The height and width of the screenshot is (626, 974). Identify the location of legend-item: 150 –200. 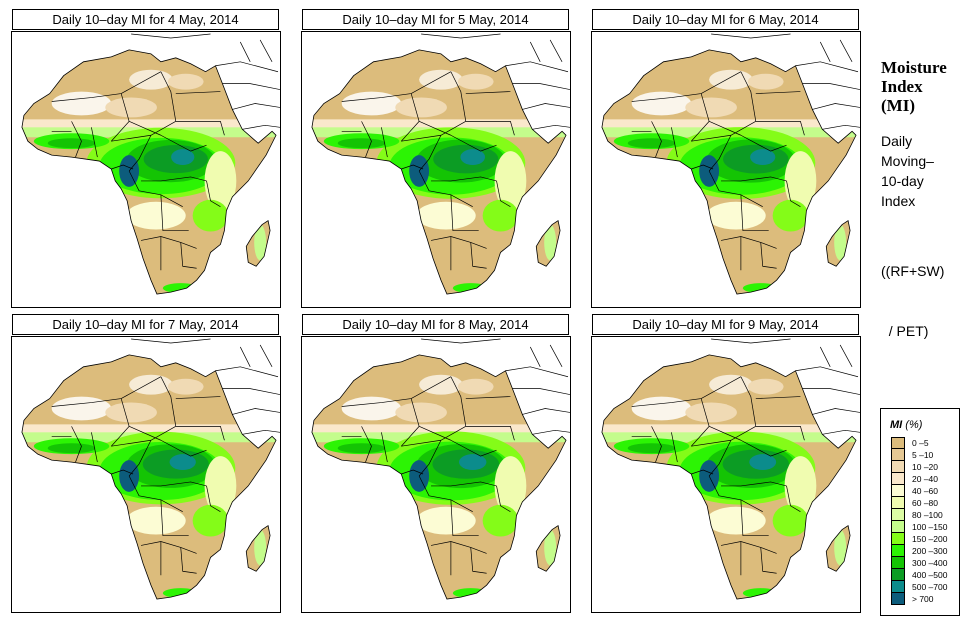
(924, 539).